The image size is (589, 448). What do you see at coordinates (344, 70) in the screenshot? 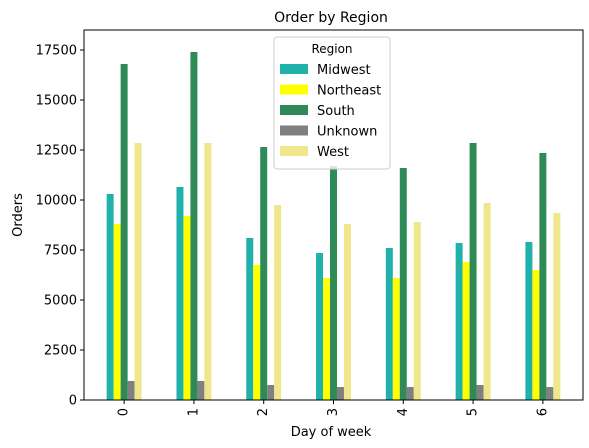
I see `legend-label-midwest: Midwest` at bounding box center [344, 70].